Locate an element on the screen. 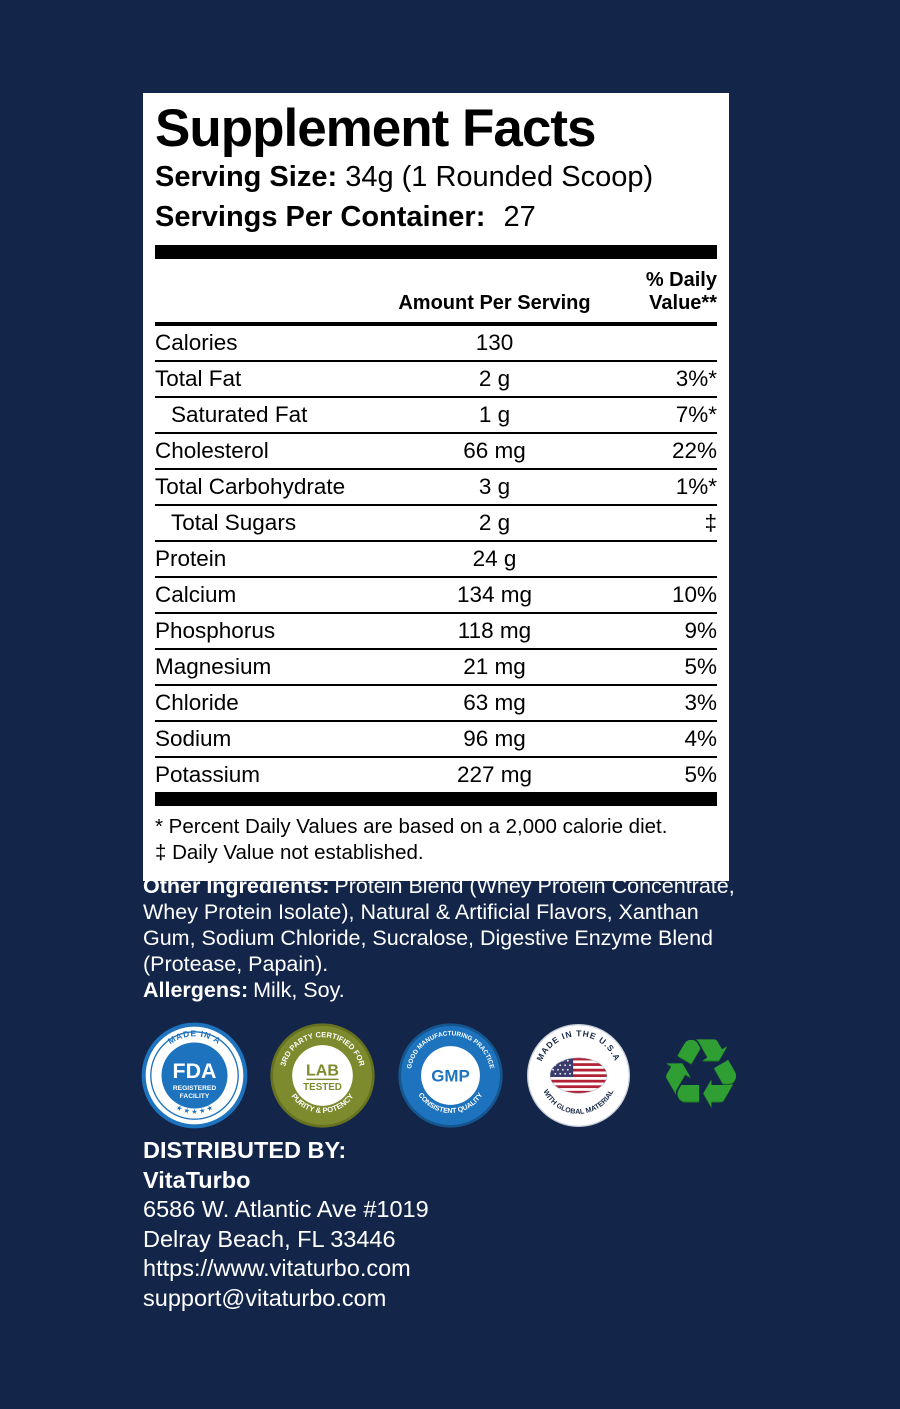  nutrient-daily-value: 10% is located at coordinates (694, 594).